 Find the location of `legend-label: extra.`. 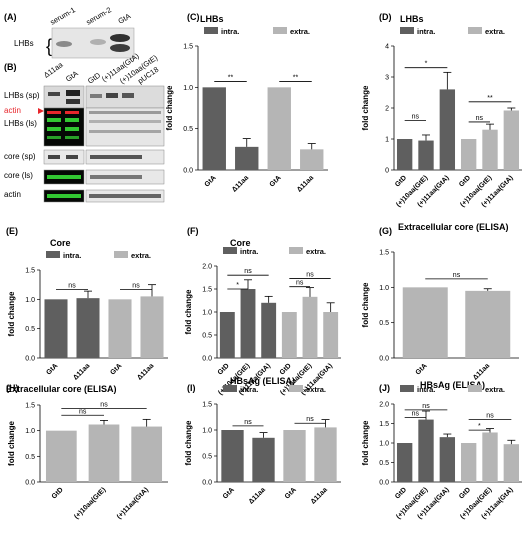

legend-label: extra. is located at coordinates (495, 31).